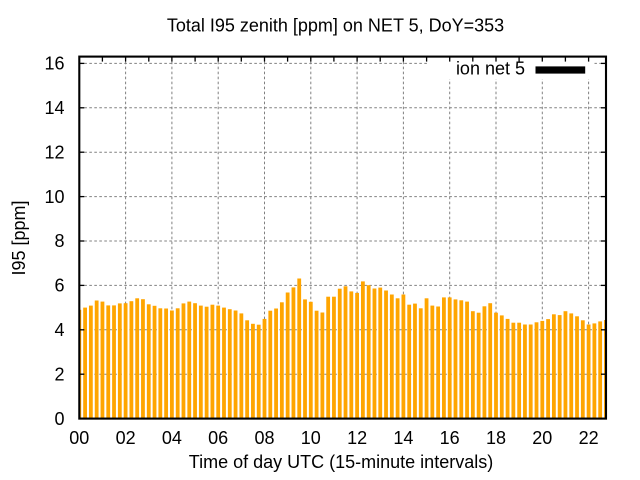  What do you see at coordinates (126, 438) in the screenshot?
I see `svg-text: 02` at bounding box center [126, 438].